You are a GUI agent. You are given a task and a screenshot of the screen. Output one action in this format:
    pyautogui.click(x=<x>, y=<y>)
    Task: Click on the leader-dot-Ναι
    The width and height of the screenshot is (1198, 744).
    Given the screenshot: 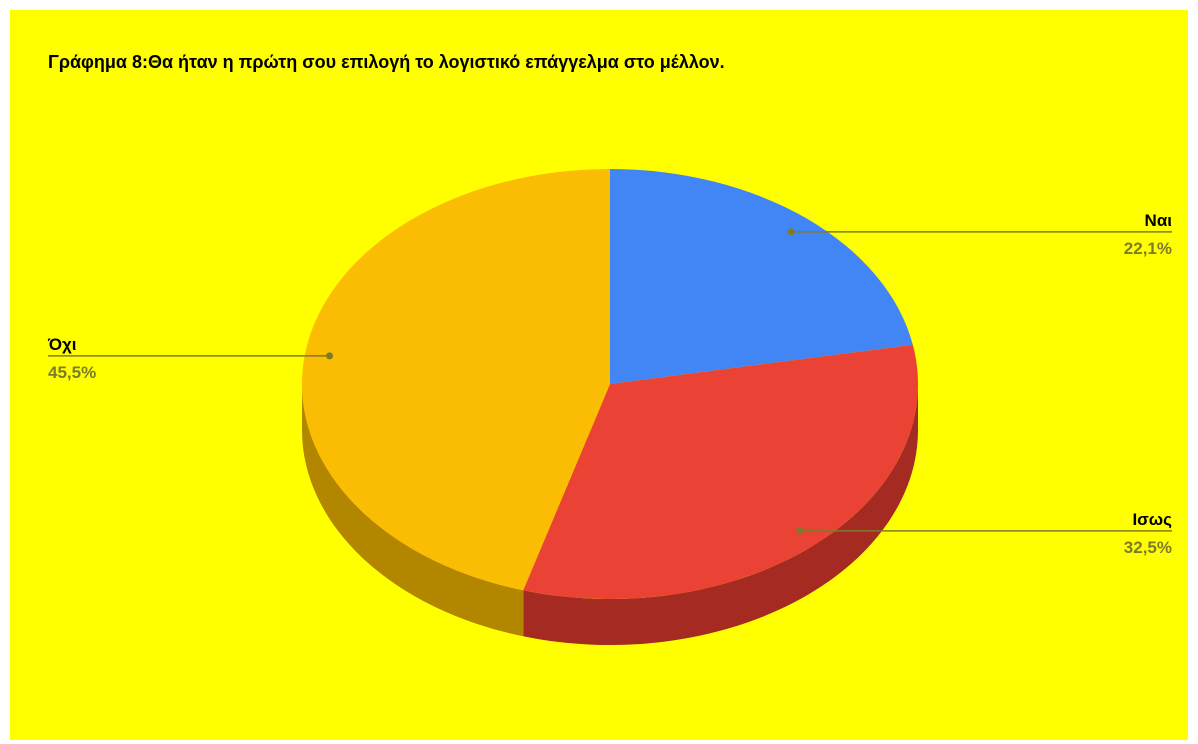 What is the action you would take?
    pyautogui.click(x=791, y=232)
    